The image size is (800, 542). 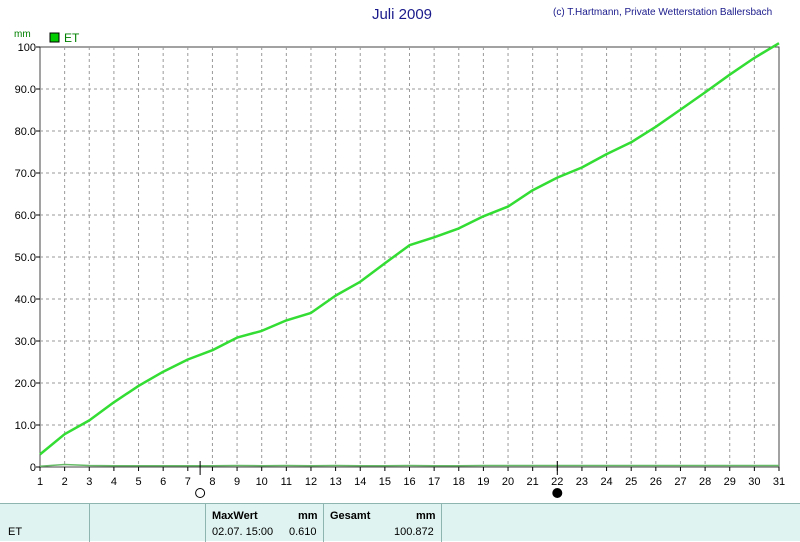 I want to click on x-tick-label: 24, so click(x=606, y=482).